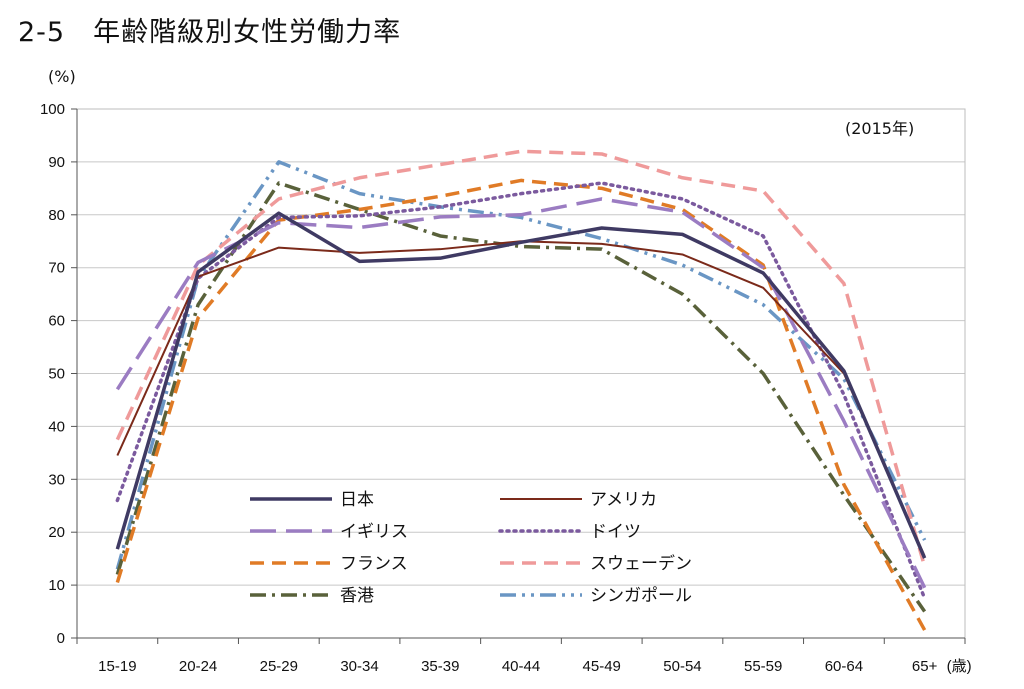 Image resolution: width=1024 pixels, height=689 pixels. Describe the element at coordinates (615, 532) in the screenshot. I see `legend-label: ドイツ` at that location.